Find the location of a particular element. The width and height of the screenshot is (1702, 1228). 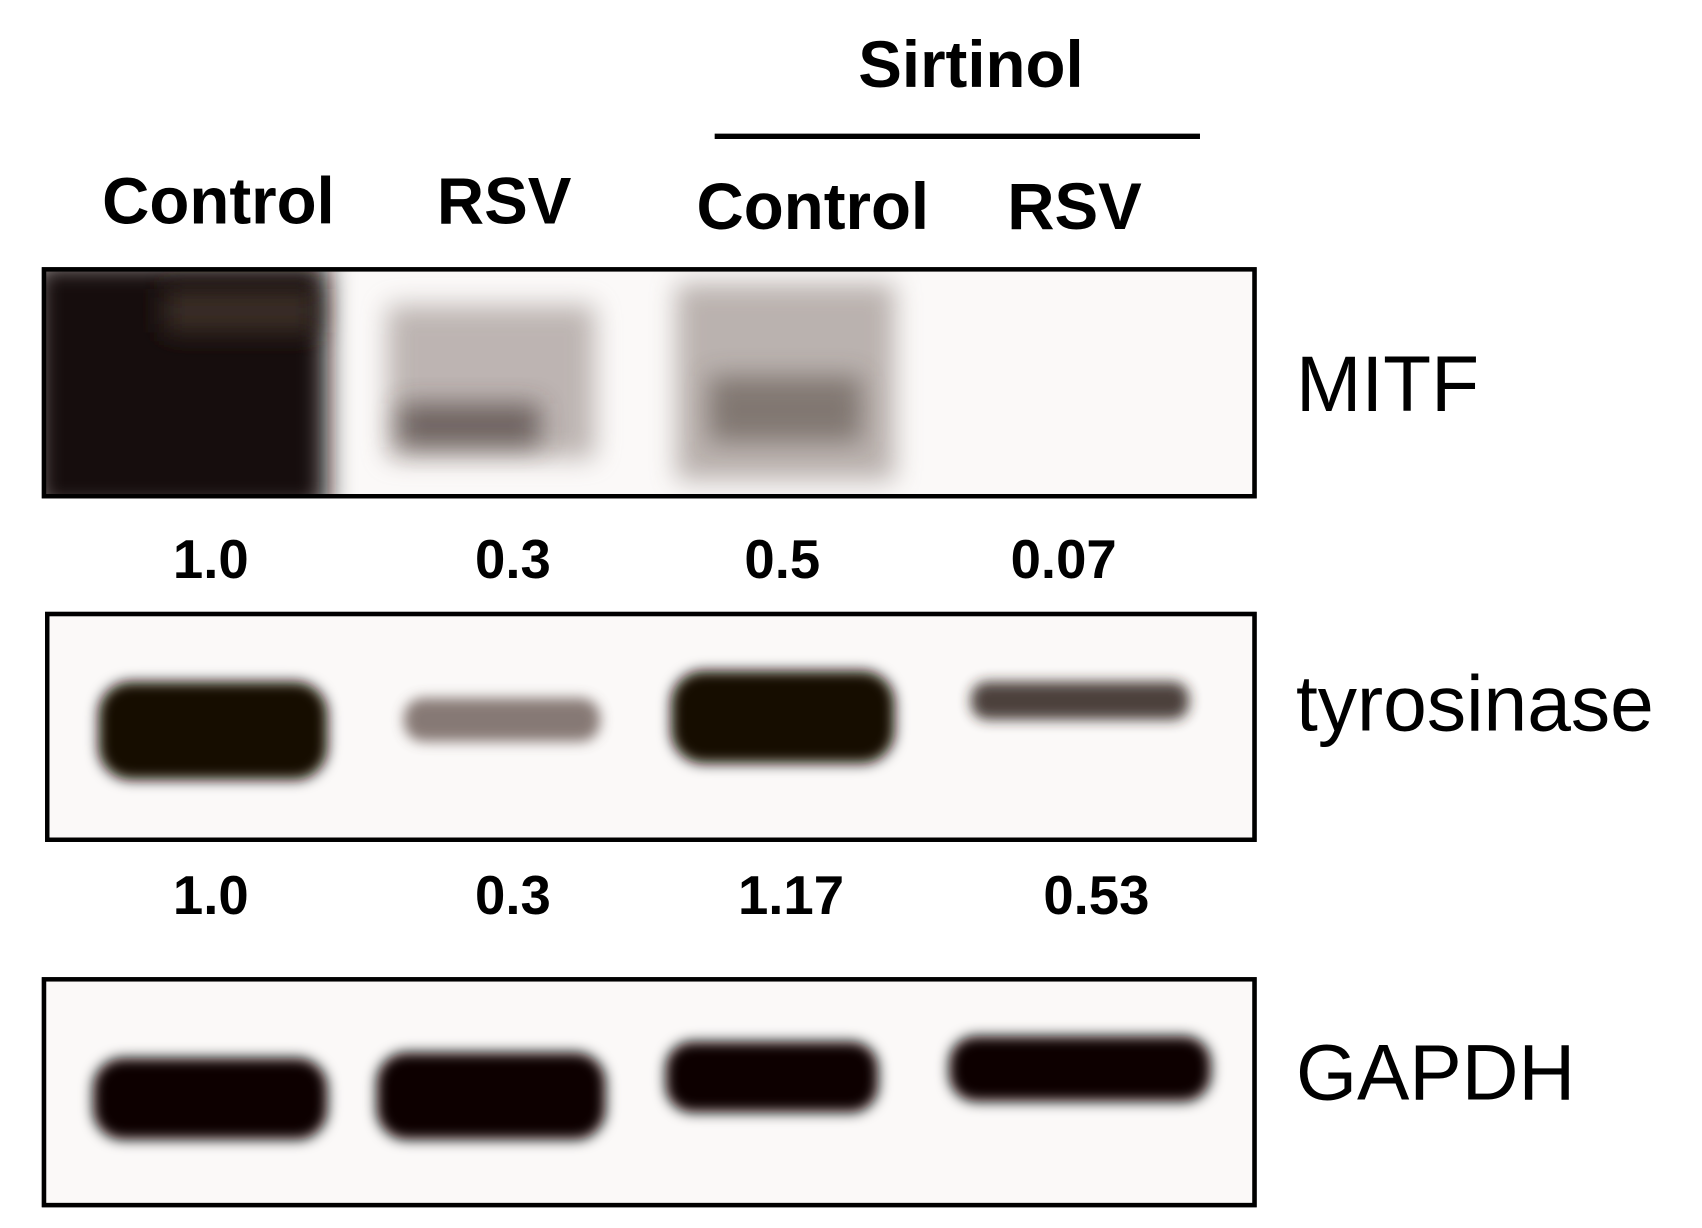

protein-label: MITF is located at coordinates (1387, 384).